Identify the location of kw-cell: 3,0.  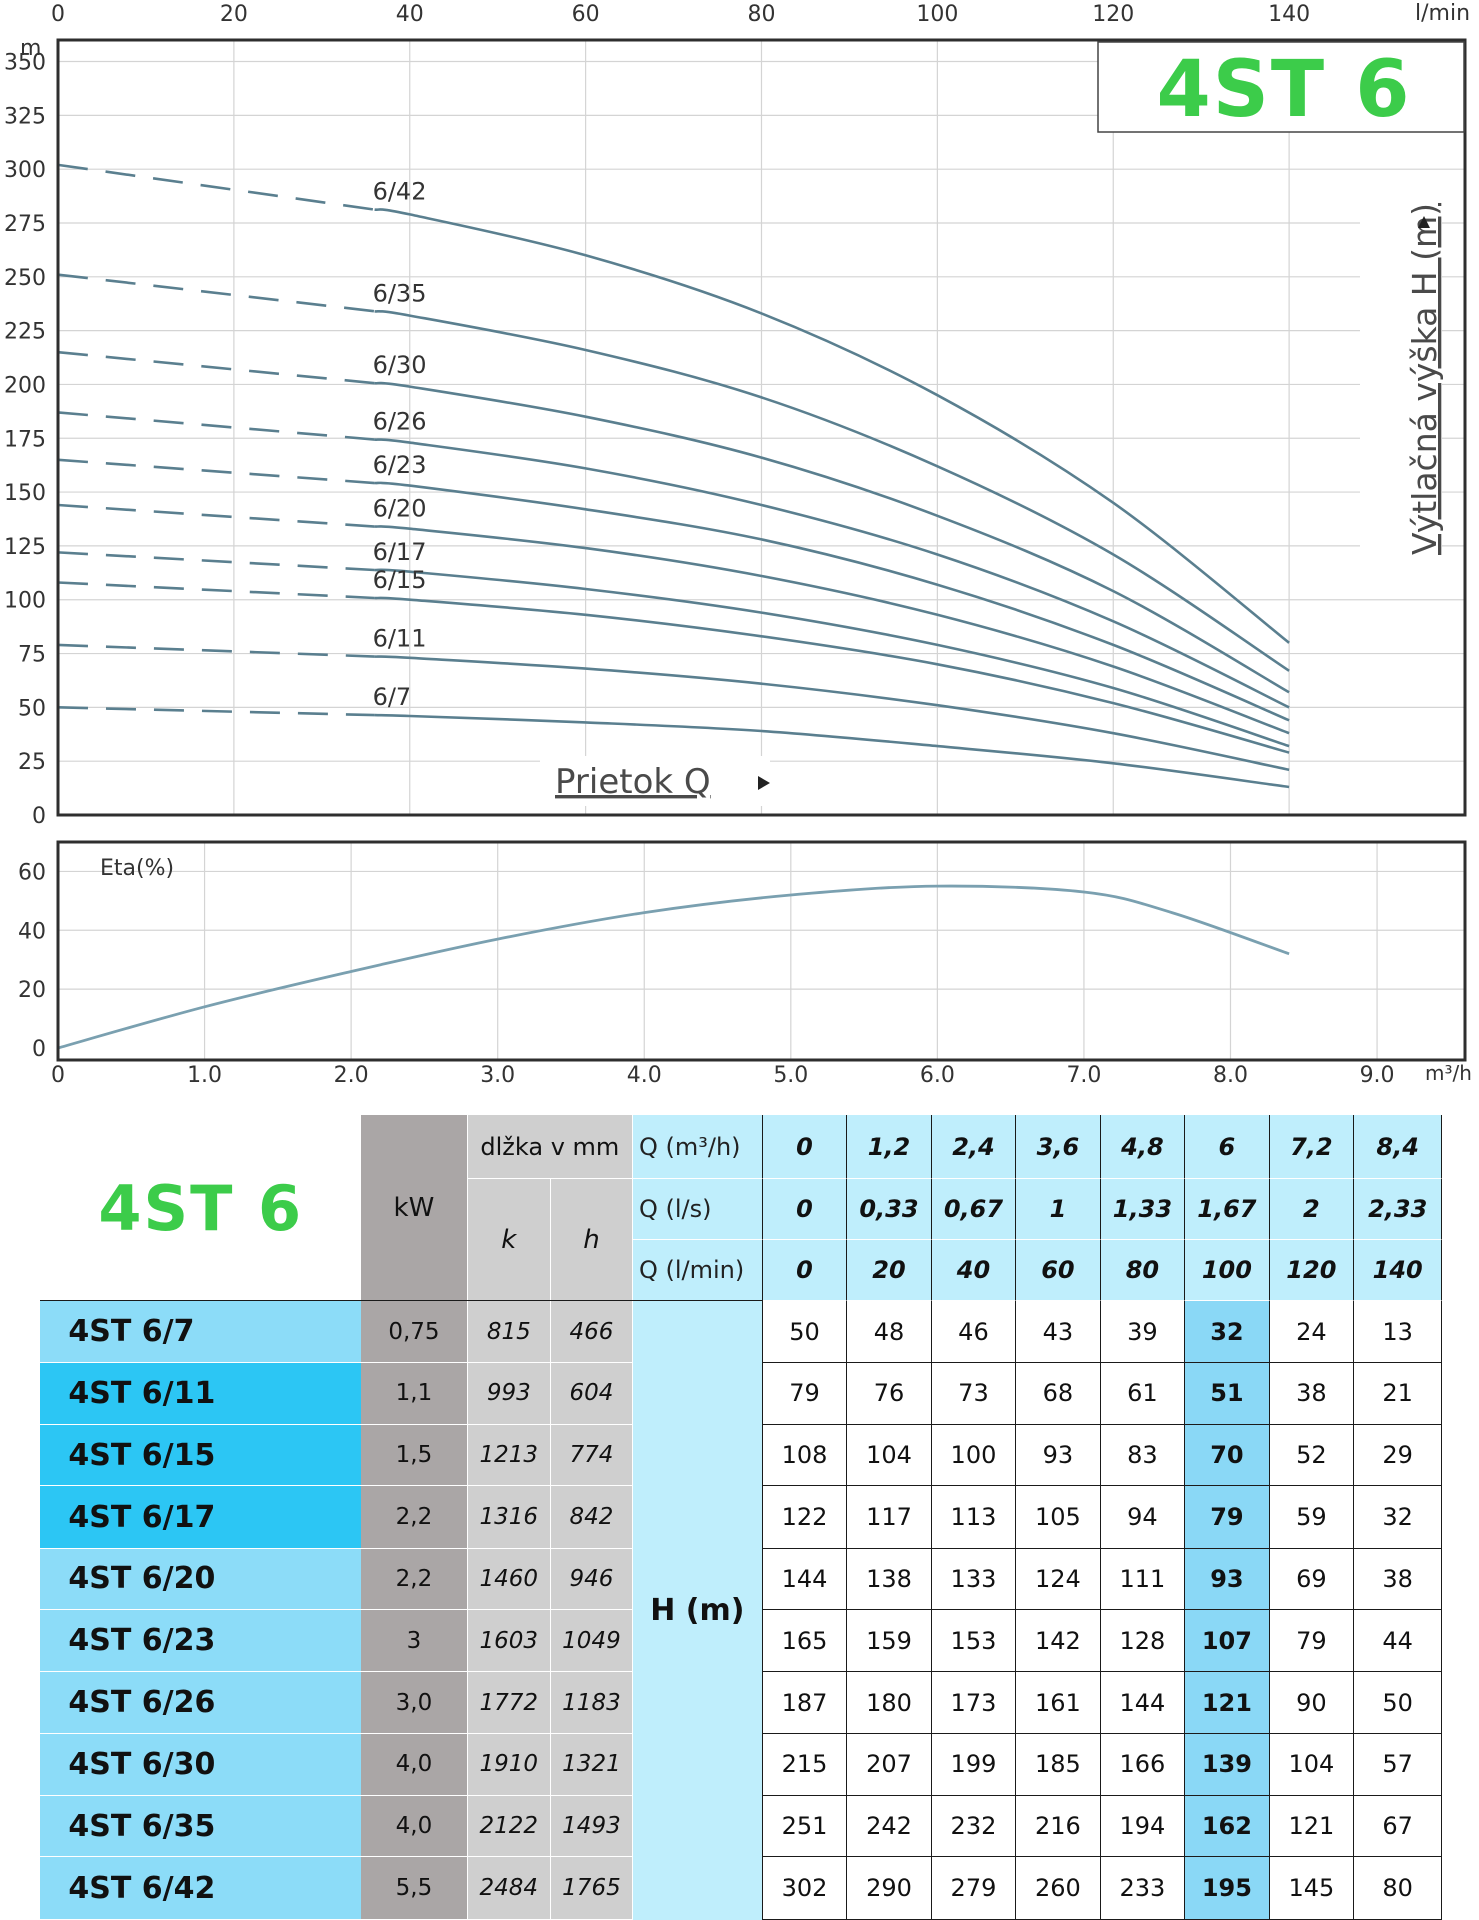
(414, 1703).